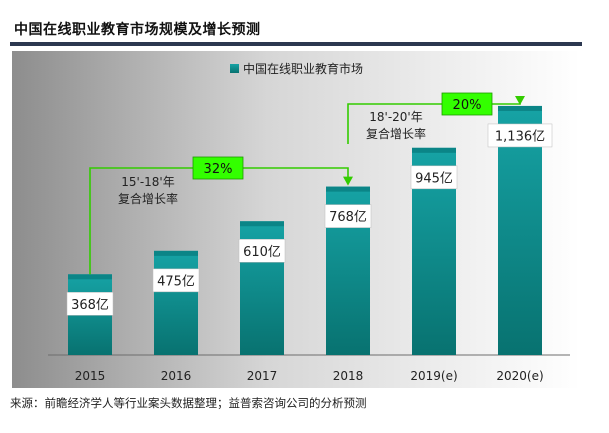 Image resolution: width=609 pixels, height=433 pixels. What do you see at coordinates (176, 253) in the screenshot?
I see `bar-cap-2016` at bounding box center [176, 253].